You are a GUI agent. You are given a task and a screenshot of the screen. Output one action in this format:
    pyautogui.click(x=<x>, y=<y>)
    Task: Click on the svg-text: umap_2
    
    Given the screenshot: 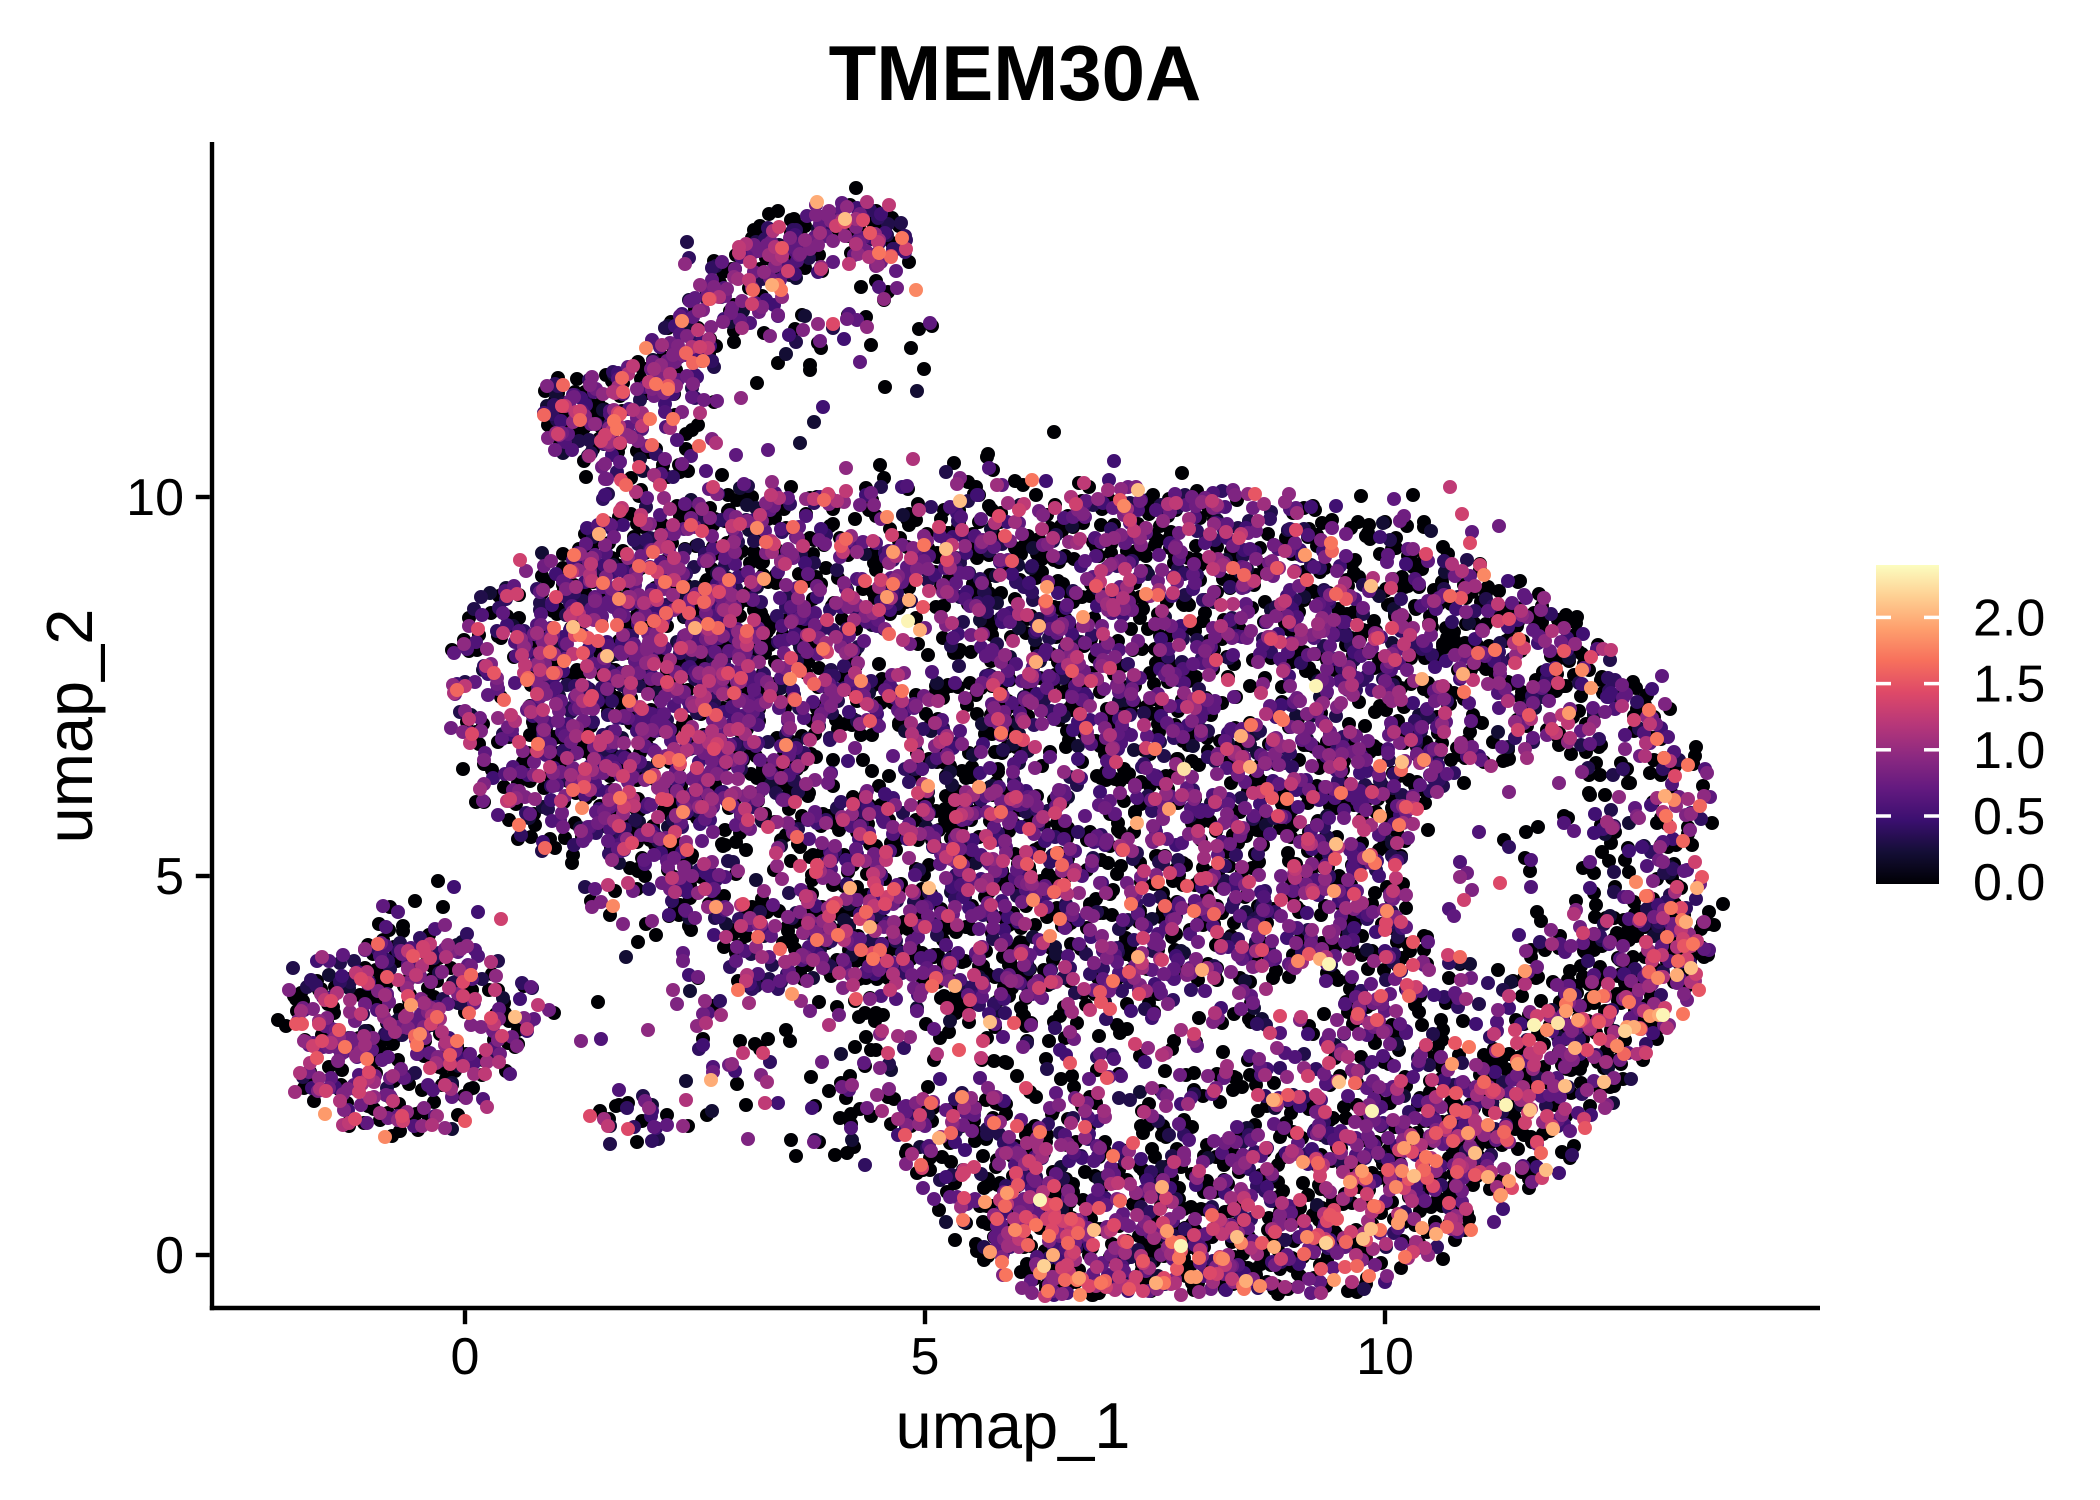 What is the action you would take?
    pyautogui.click(x=69, y=726)
    